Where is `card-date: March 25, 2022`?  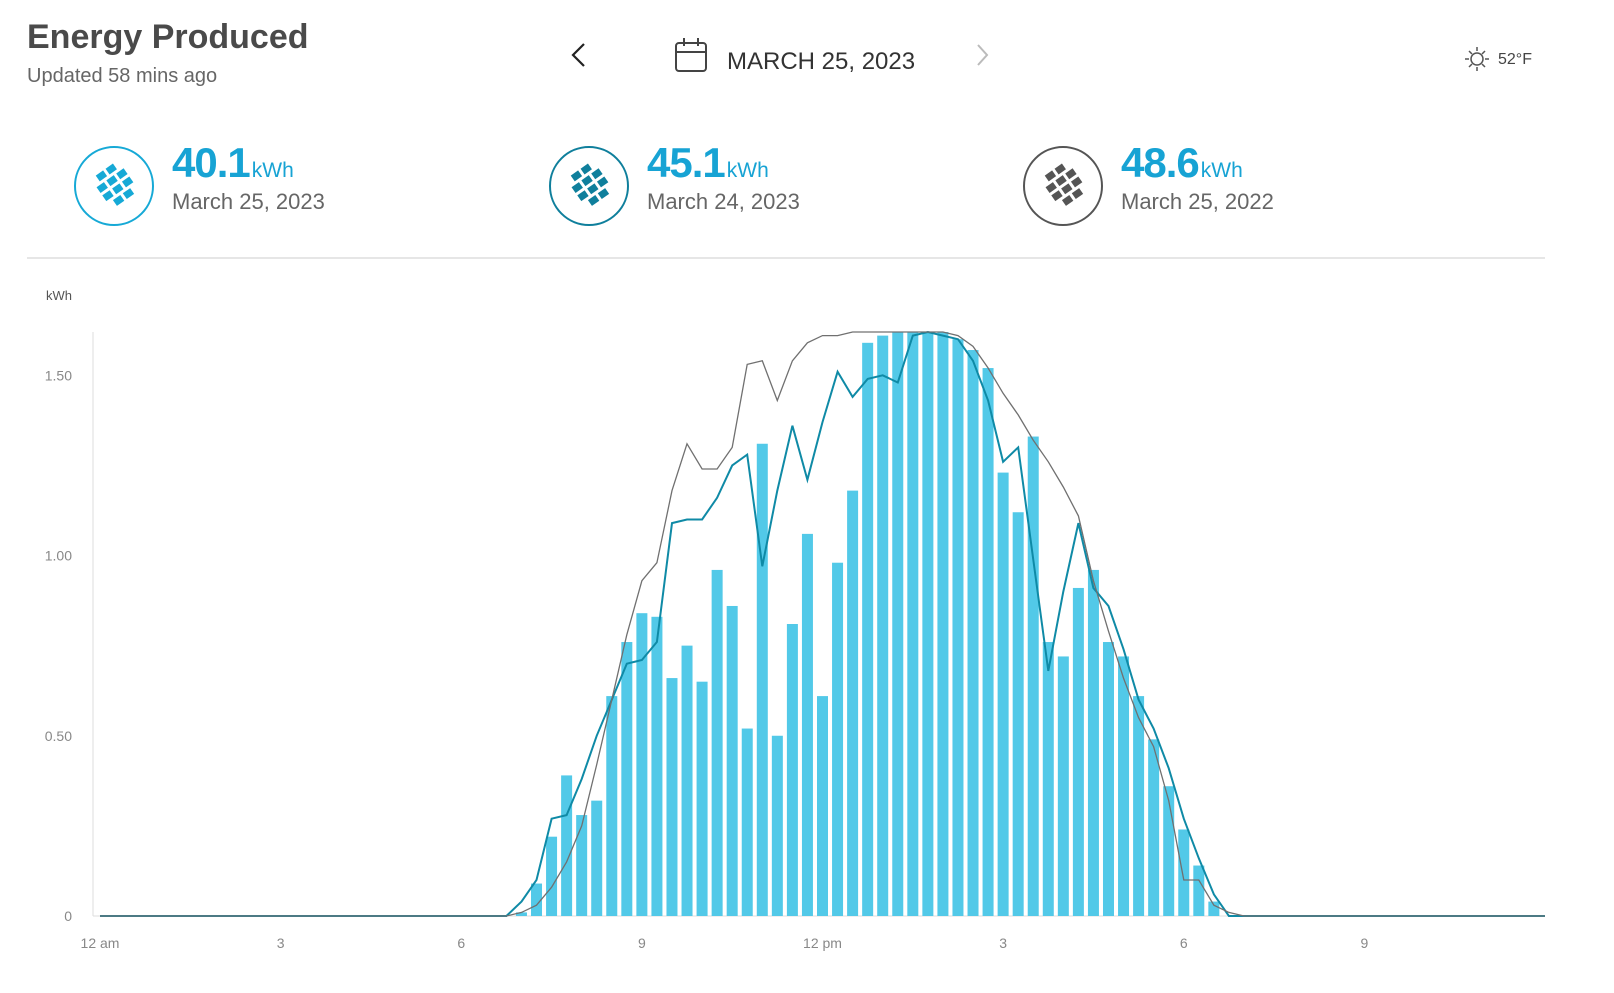
card-date: March 25, 2022 is located at coordinates (1197, 201).